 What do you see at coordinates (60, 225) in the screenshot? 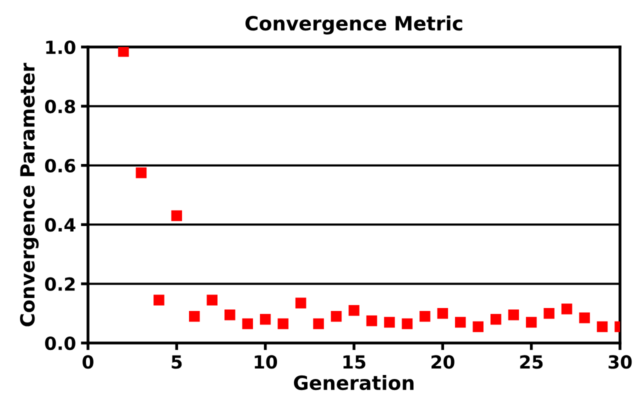
I see `y-tick-label: 0.4` at bounding box center [60, 225].